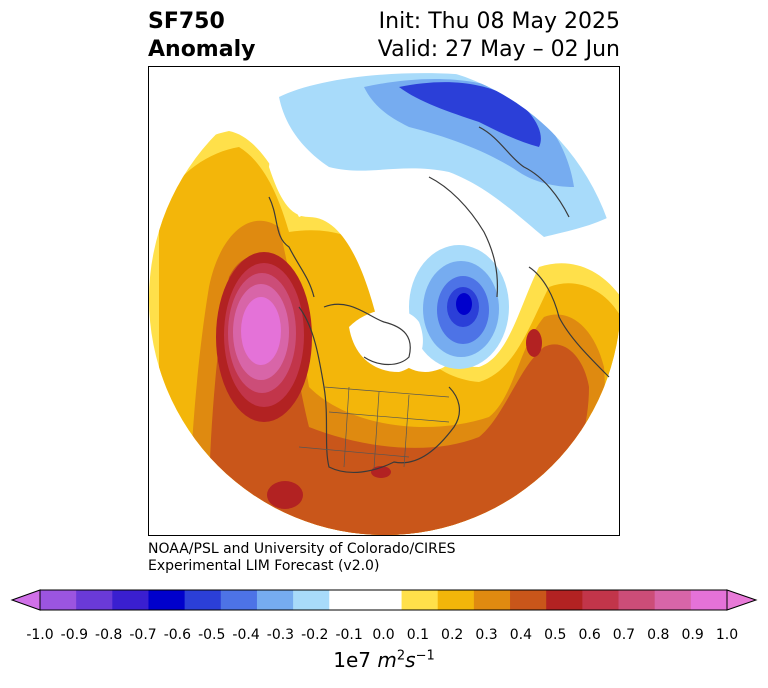 The width and height of the screenshot is (768, 688). I want to click on units-s: s, so click(410, 660).